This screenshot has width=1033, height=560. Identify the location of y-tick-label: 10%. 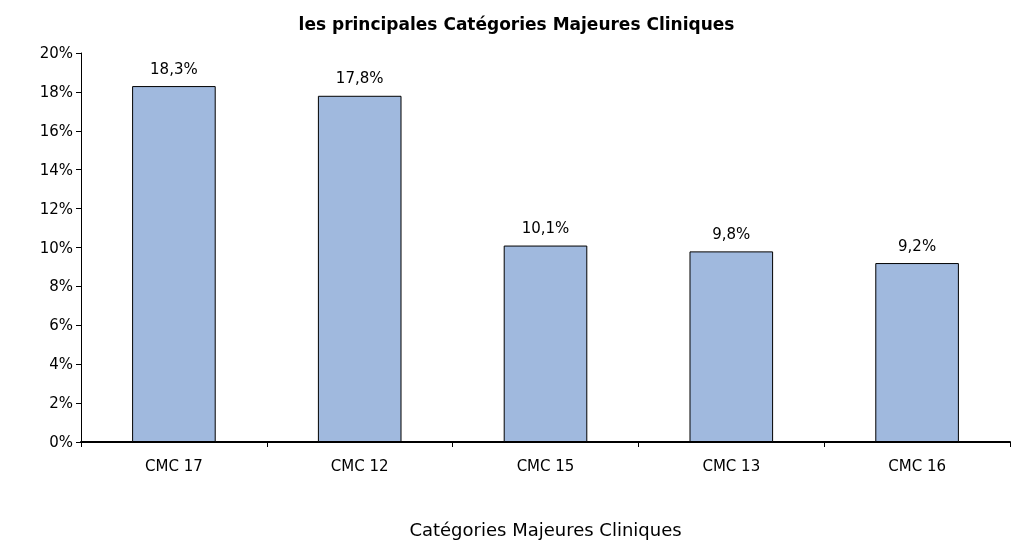
(56, 247).